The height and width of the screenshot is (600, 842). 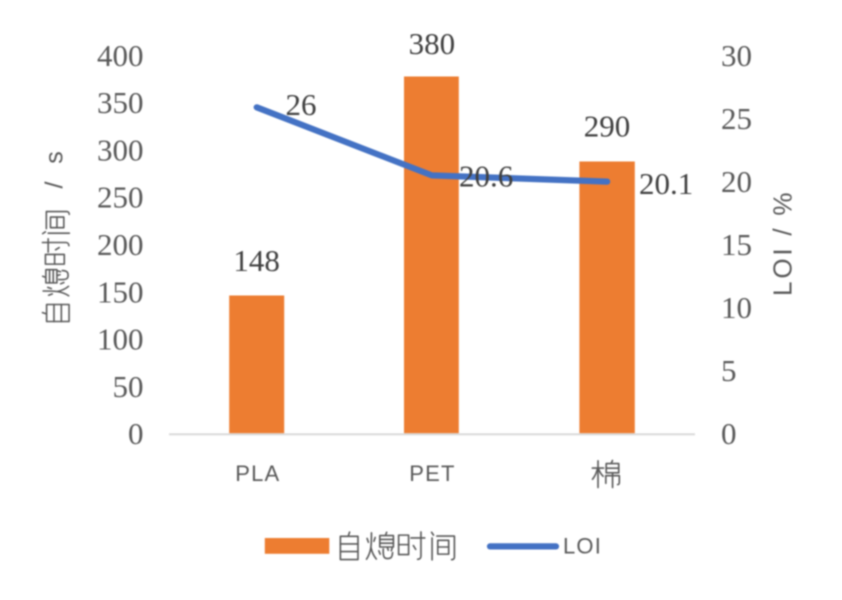 What do you see at coordinates (120, 197) in the screenshot?
I see `svg-text: 250` at bounding box center [120, 197].